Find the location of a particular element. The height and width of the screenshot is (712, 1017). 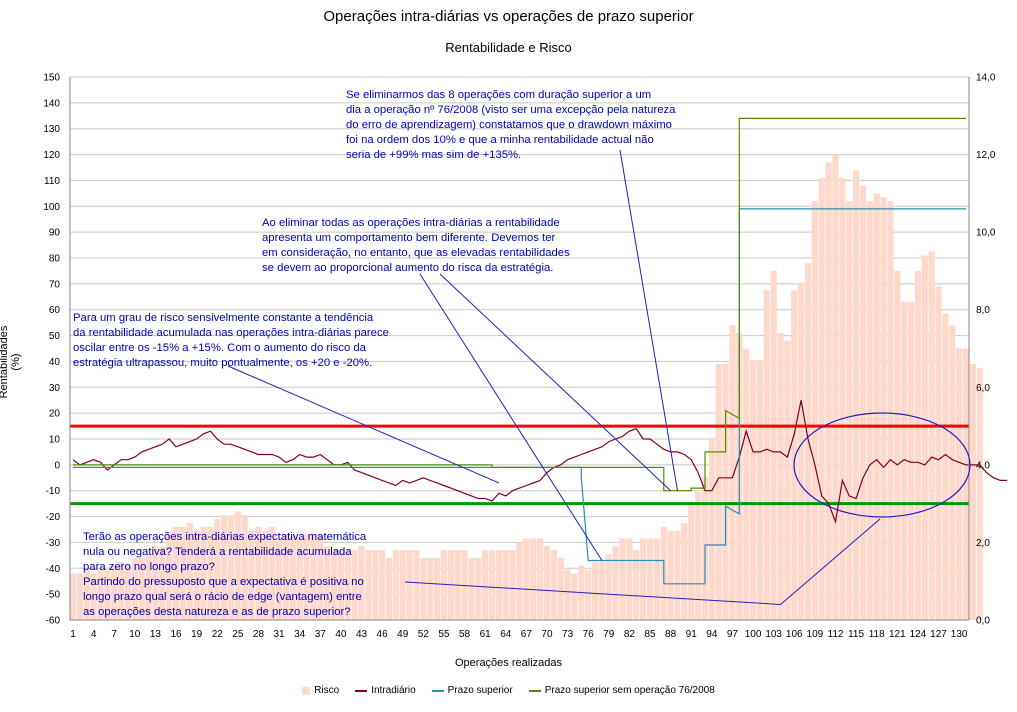

y-tick-label: 130 is located at coordinates (51, 129).